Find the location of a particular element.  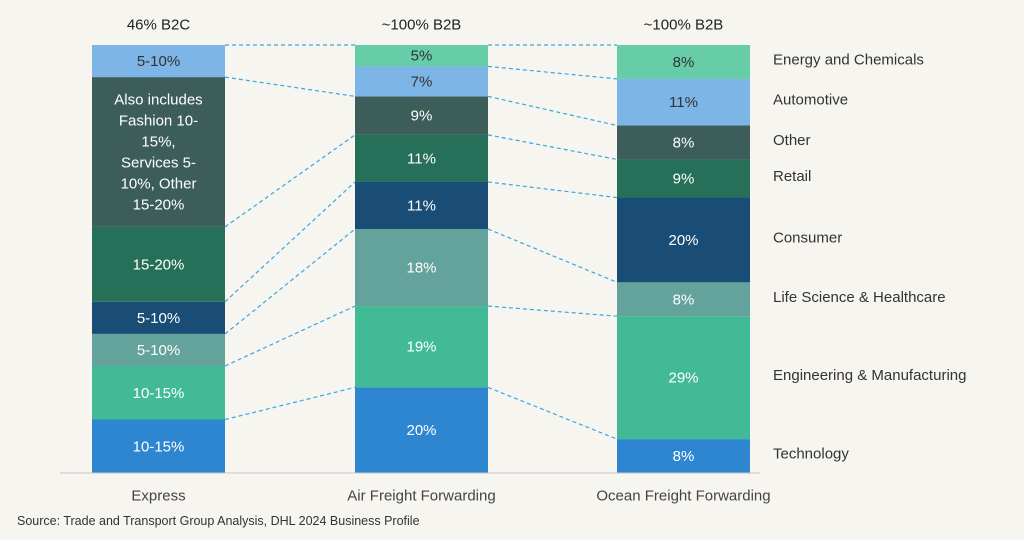

segment-label-ocean-freight-forwarding-other: 8% is located at coordinates (684, 142).